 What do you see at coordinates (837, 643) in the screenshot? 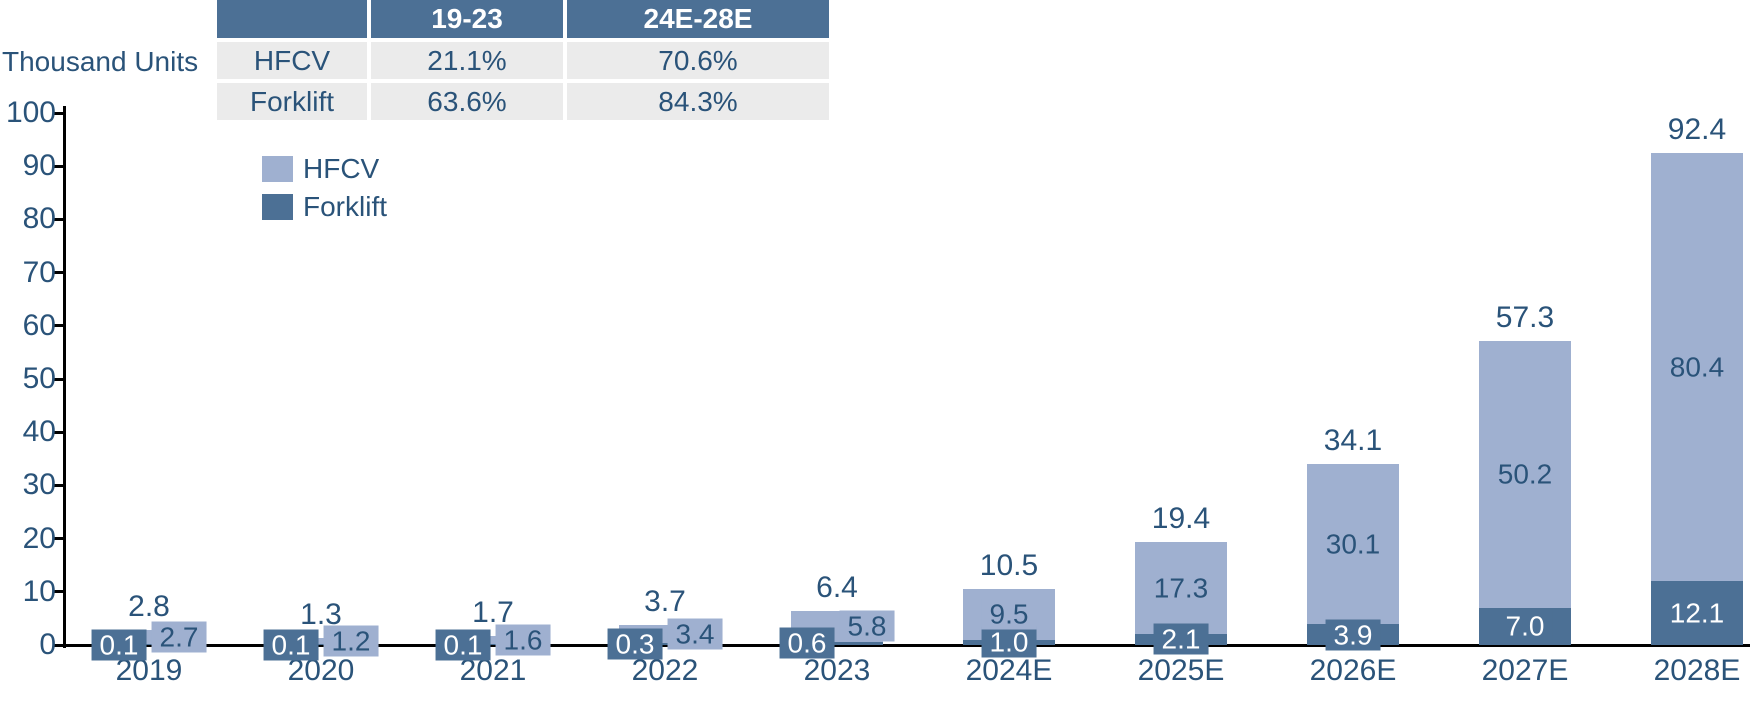
I see `bar-segment-forklift-2023` at bounding box center [837, 643].